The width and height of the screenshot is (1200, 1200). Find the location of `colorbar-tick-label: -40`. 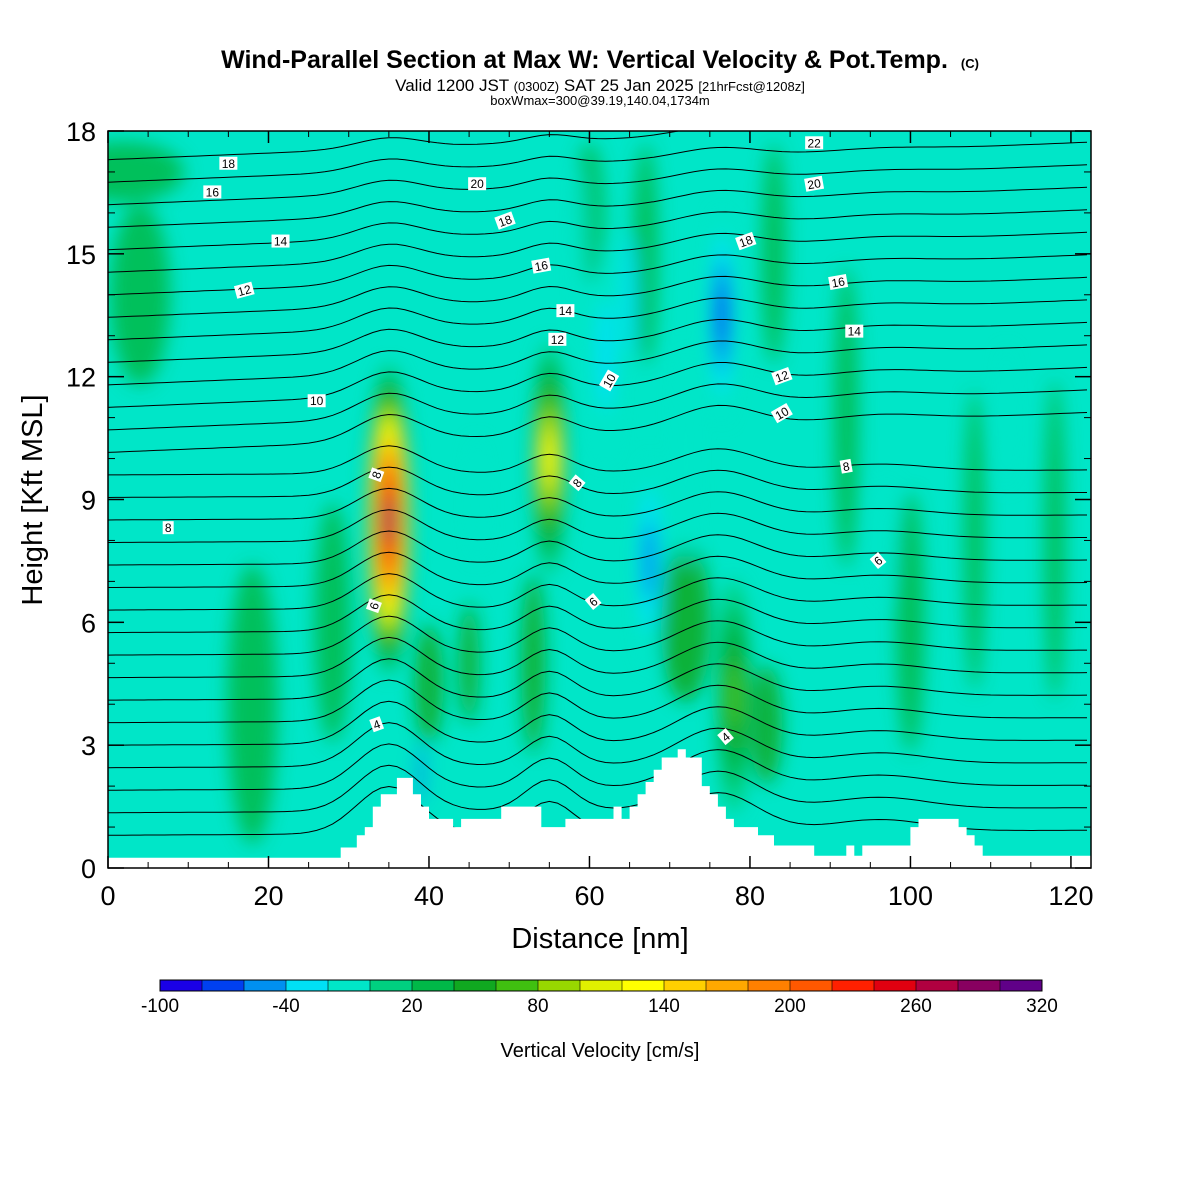

colorbar-tick-label: -40 is located at coordinates (285, 1006).